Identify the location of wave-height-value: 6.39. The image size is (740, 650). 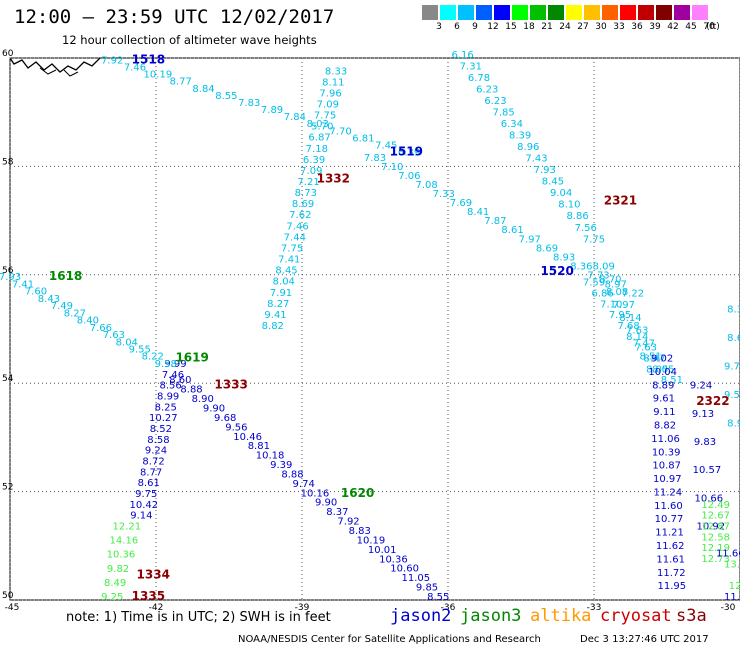
(314, 160).